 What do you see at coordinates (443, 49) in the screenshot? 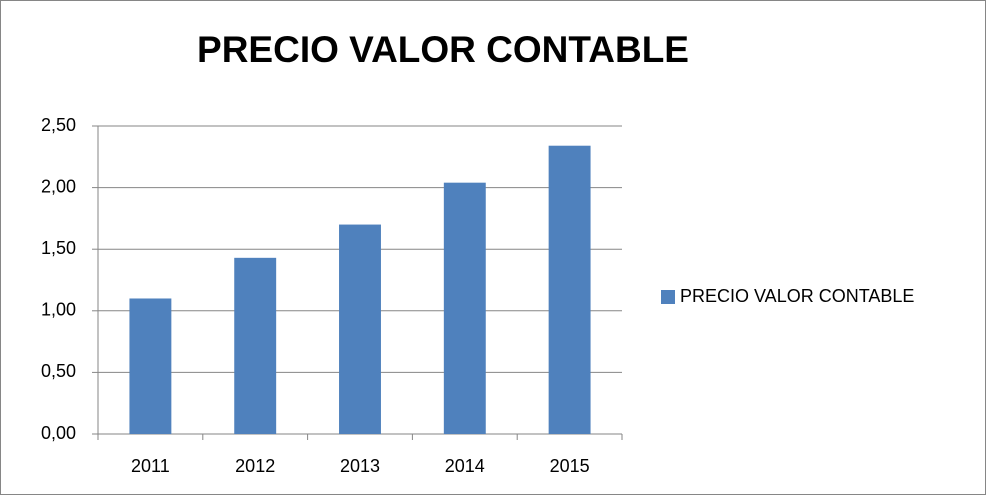
I see `chart-title: PRECIO VALOR CONTABLE` at bounding box center [443, 49].